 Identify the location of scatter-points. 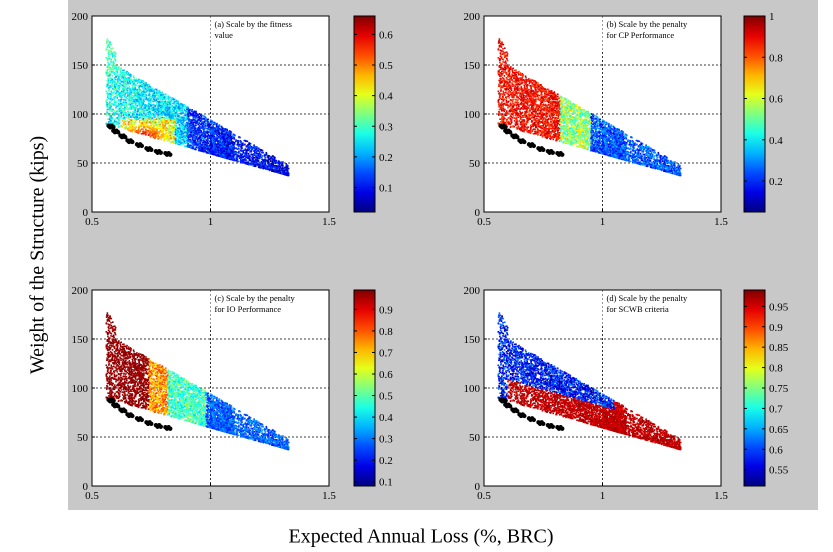
(197, 107).